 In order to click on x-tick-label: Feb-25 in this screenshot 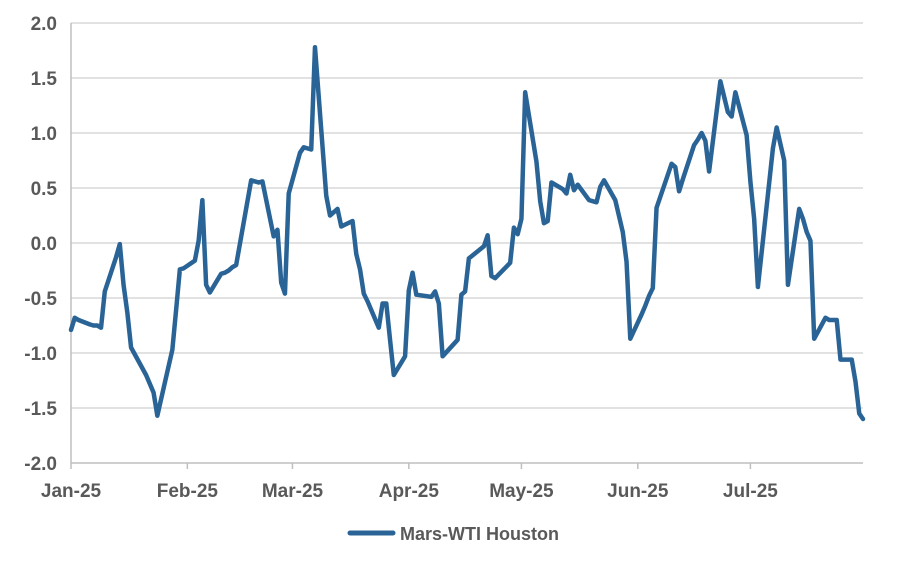, I will do `click(188, 491)`.